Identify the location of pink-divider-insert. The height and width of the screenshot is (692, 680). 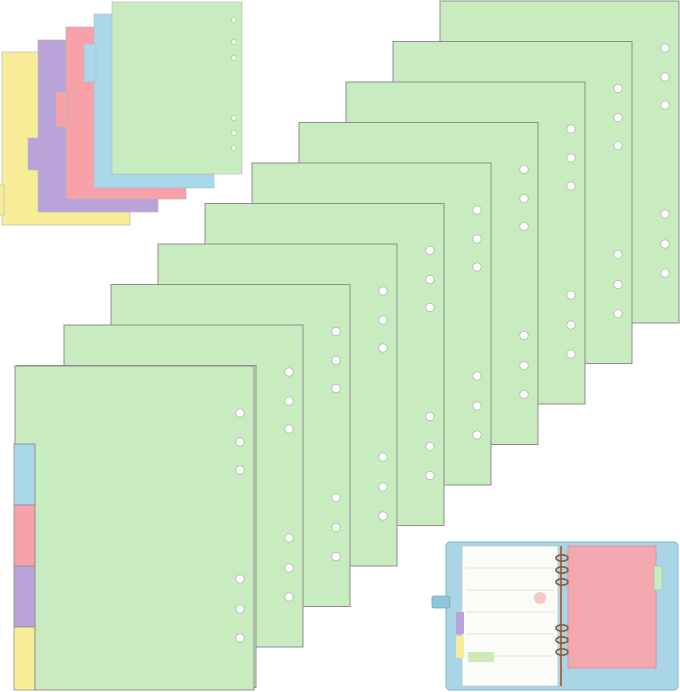
(612, 607).